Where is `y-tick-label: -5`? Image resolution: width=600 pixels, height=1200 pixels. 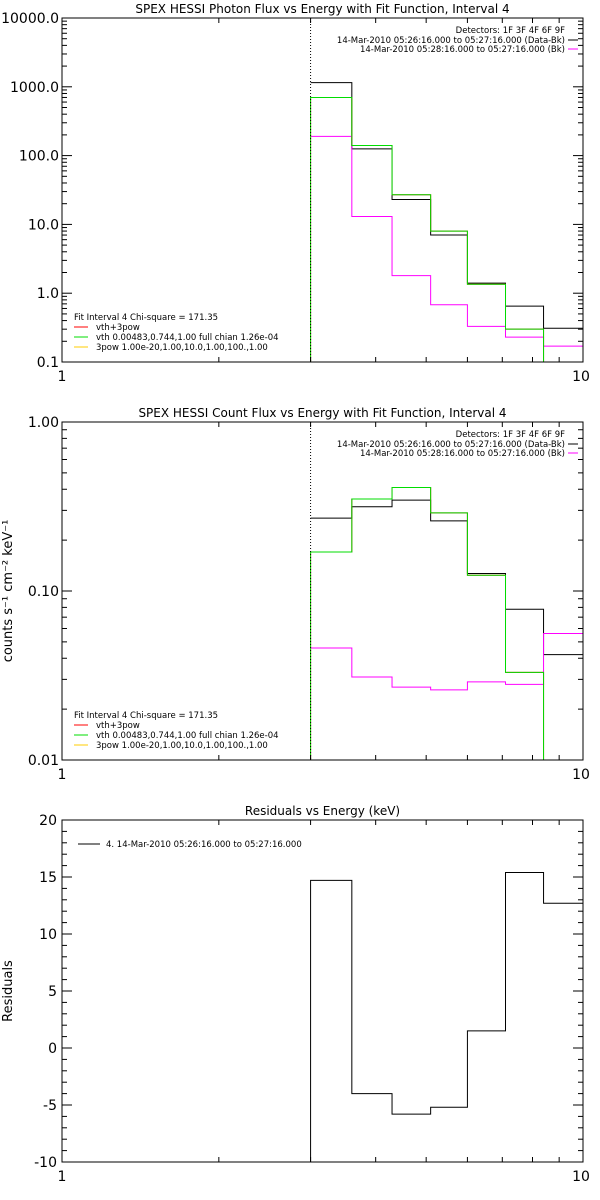 y-tick-label: -5 is located at coordinates (50, 1106).